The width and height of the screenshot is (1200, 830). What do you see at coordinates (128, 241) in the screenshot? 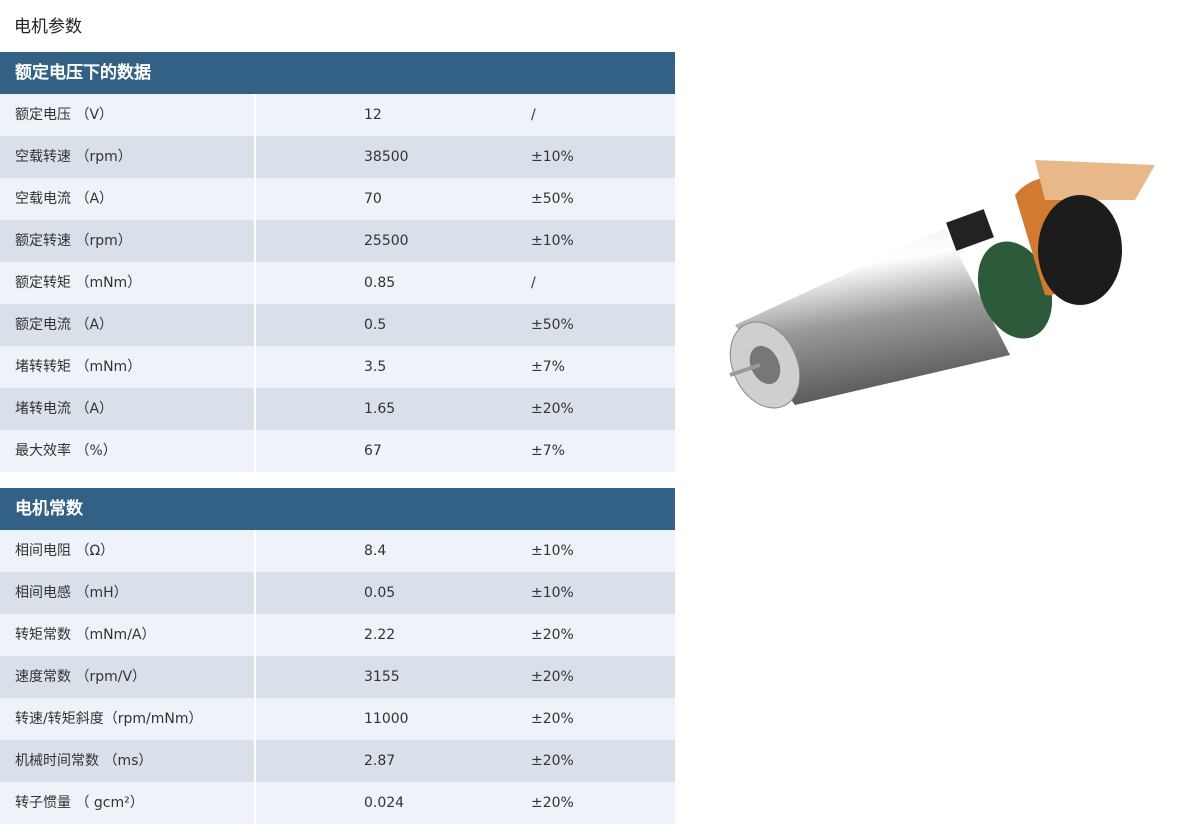
I see `param-name: 额定转速 （rpm）` at bounding box center [128, 241].